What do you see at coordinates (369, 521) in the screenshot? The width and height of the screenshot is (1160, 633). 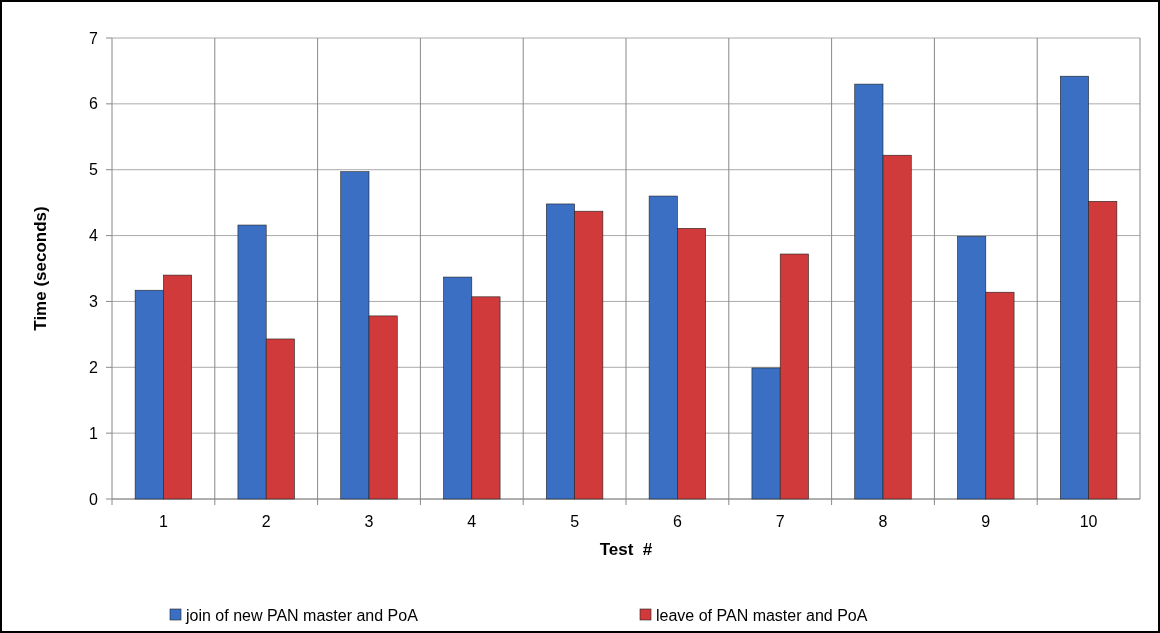 I see `x-tick-label: 3` at bounding box center [369, 521].